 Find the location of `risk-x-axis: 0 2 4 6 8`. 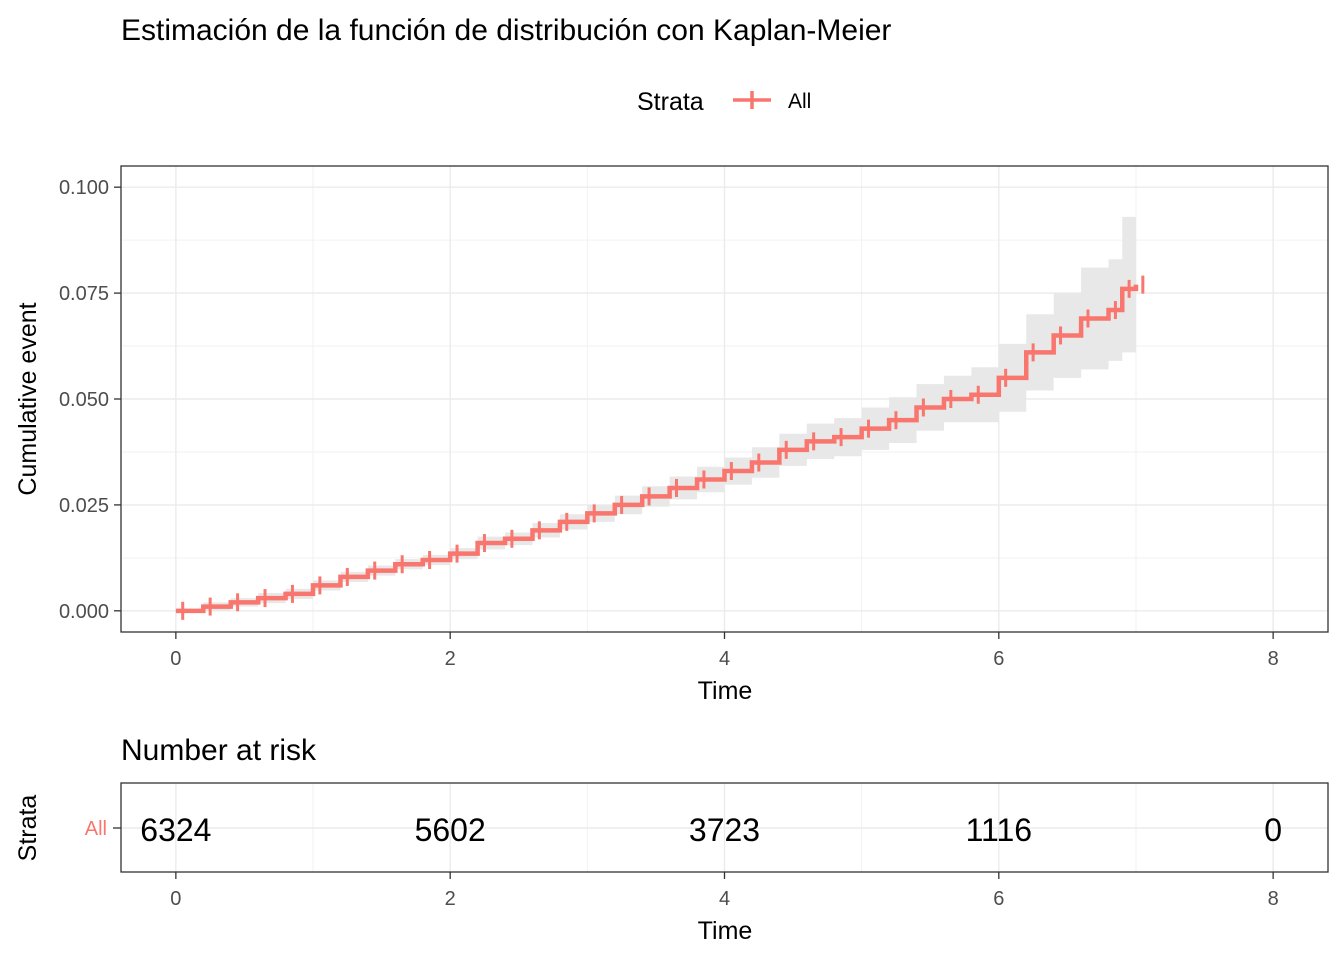

risk-x-axis: 0 2 4 6 8 is located at coordinates (724, 891).